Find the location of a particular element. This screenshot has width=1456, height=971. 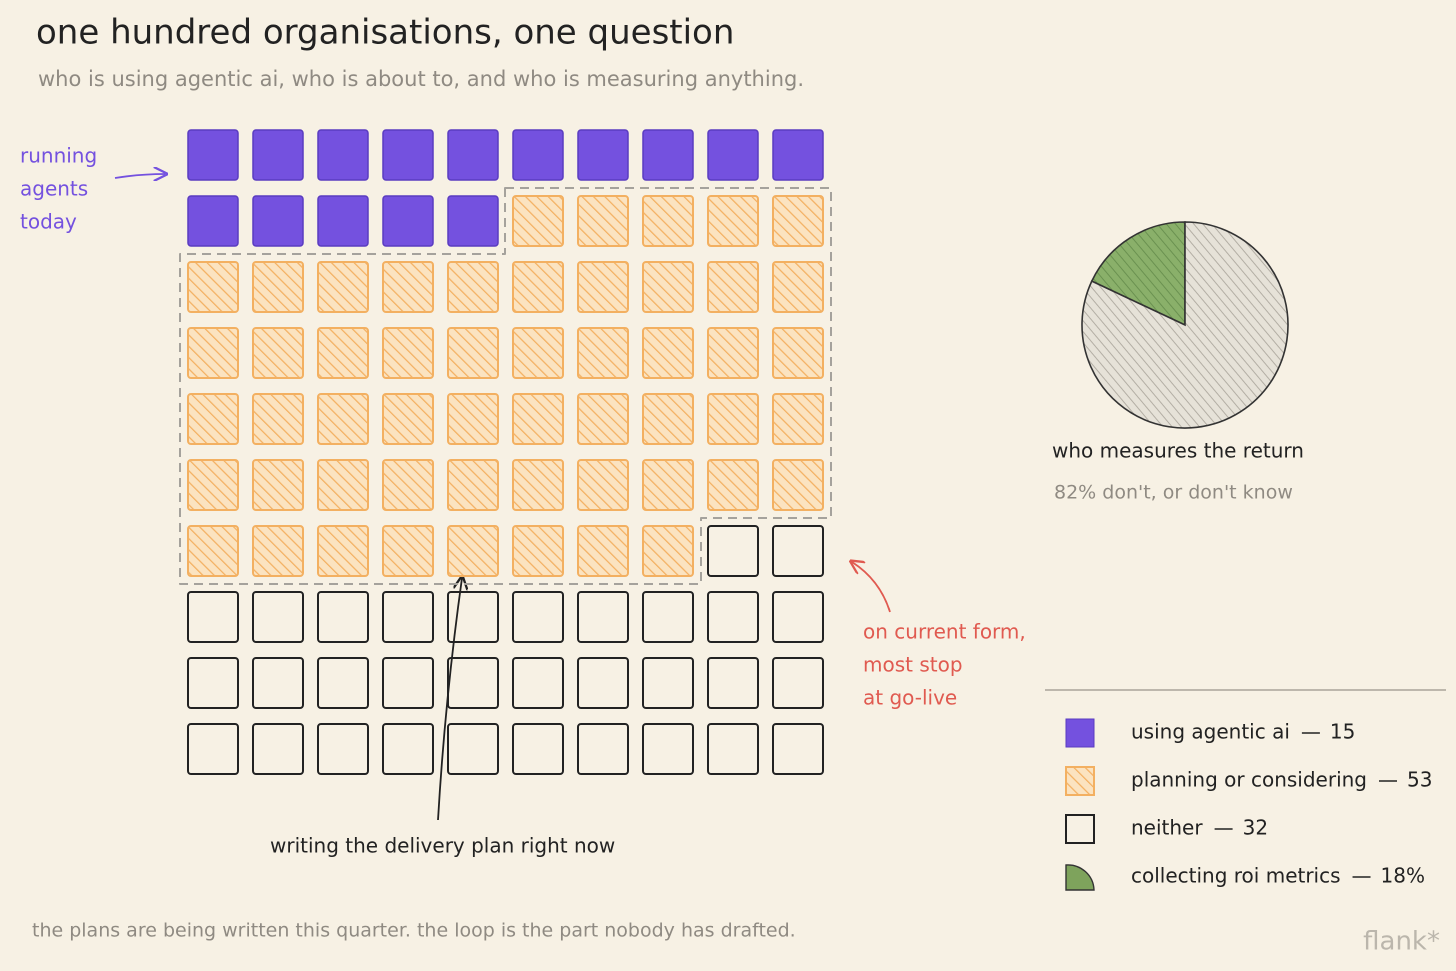

brand: flank* is located at coordinates (1401, 942).